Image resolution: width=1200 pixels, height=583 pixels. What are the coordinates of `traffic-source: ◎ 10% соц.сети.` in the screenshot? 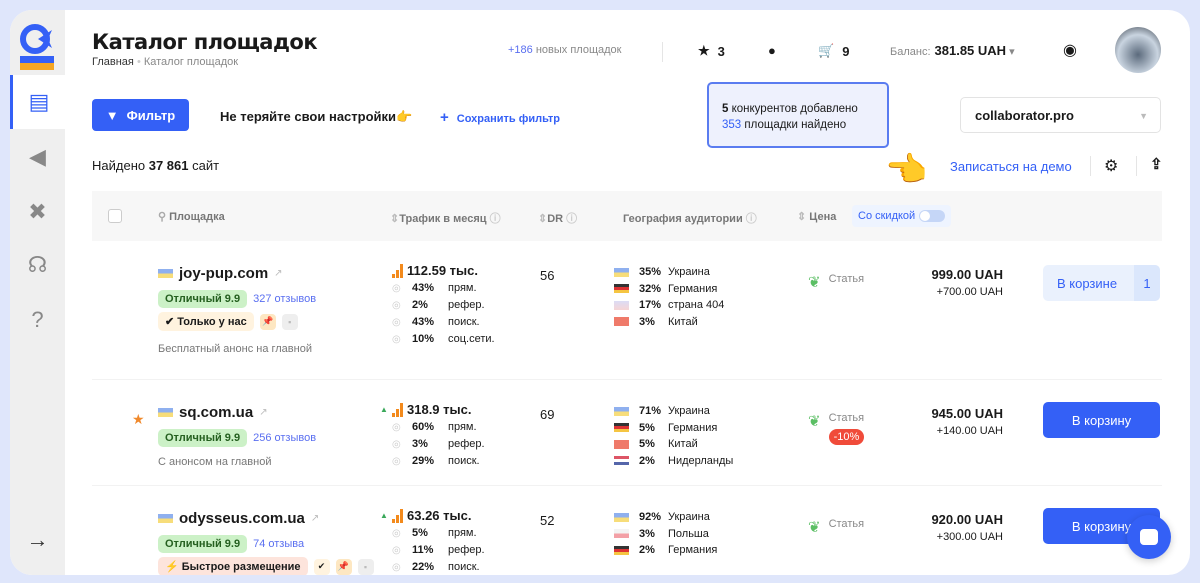 It's located at (443, 339).